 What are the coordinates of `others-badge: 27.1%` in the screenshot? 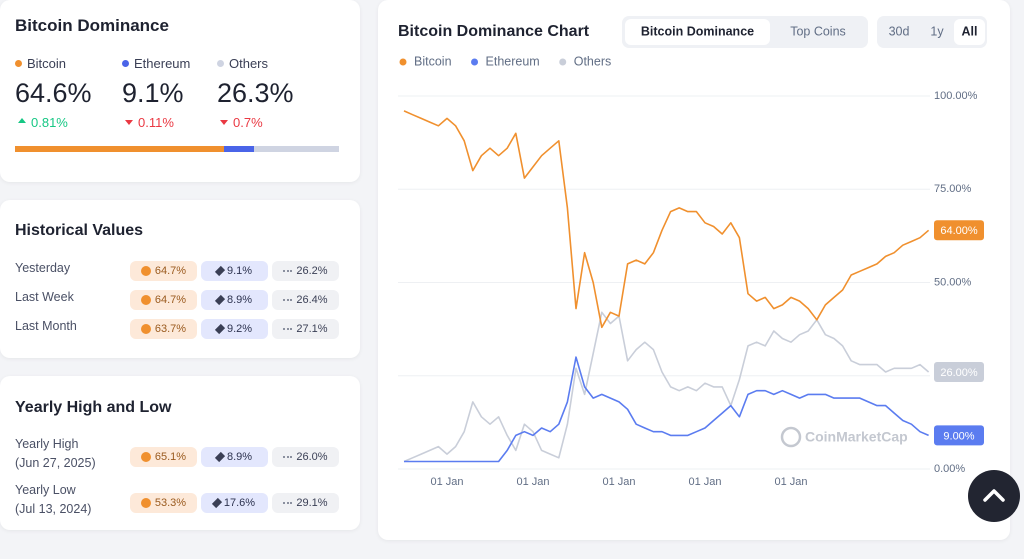 It's located at (305, 329).